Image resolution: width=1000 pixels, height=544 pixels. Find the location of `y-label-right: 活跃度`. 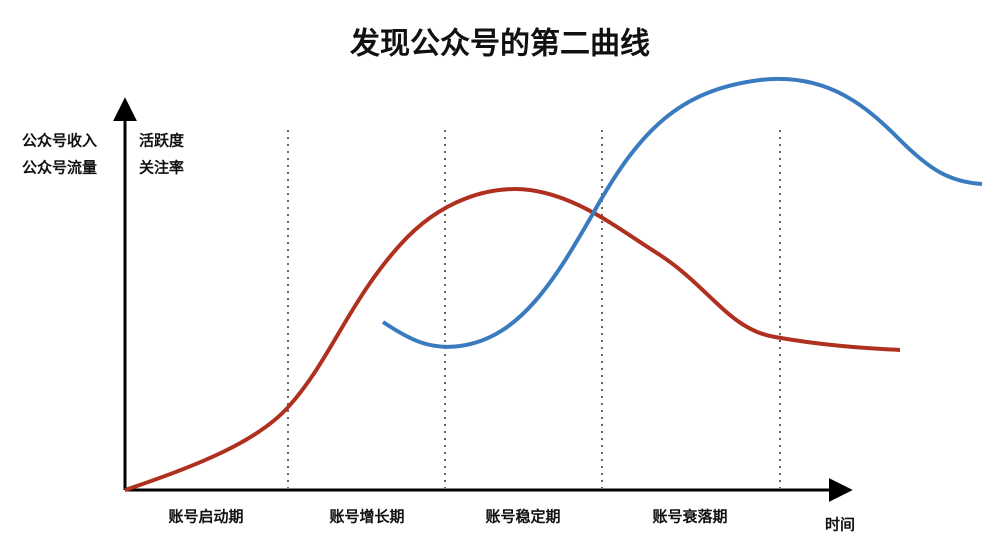

y-label-right: 活跃度 is located at coordinates (162, 141).